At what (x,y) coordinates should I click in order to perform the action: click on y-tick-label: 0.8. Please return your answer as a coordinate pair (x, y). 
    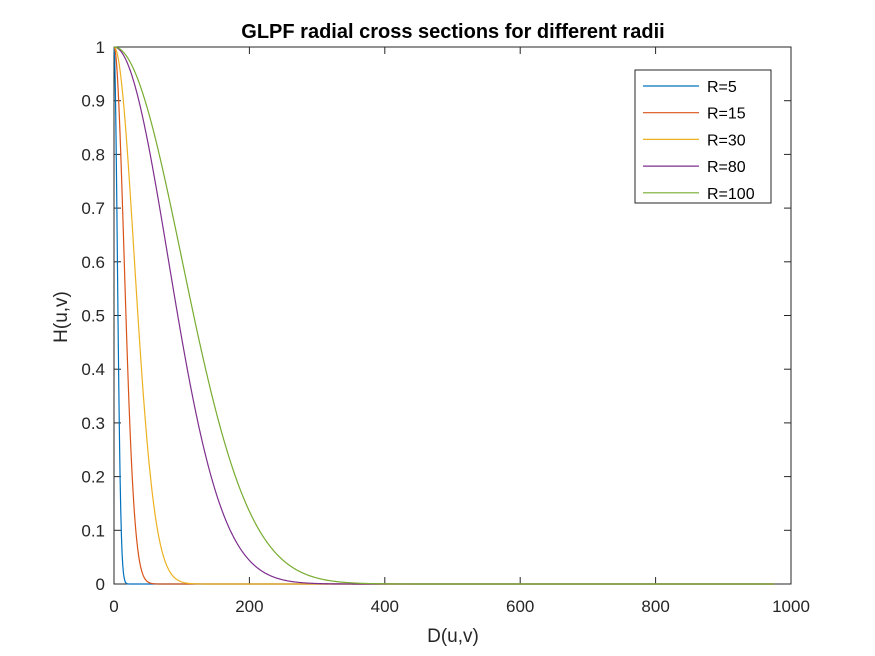
    Looking at the image, I should click on (93, 154).